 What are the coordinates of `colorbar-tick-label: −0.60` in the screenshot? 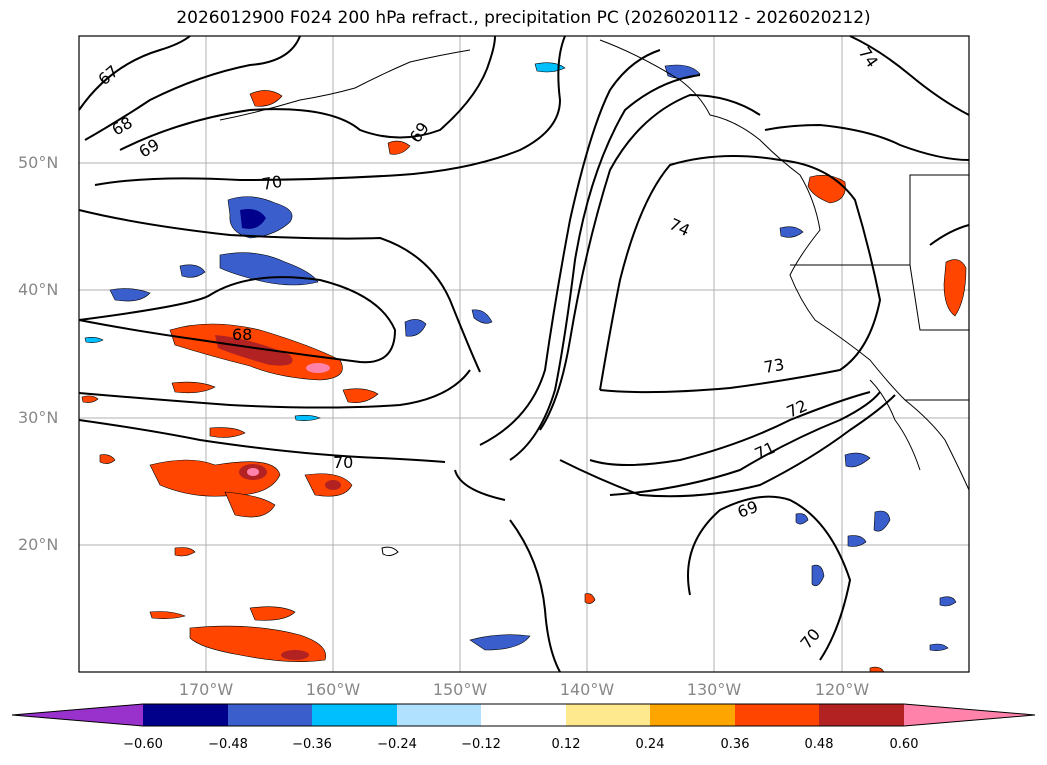 It's located at (143, 744).